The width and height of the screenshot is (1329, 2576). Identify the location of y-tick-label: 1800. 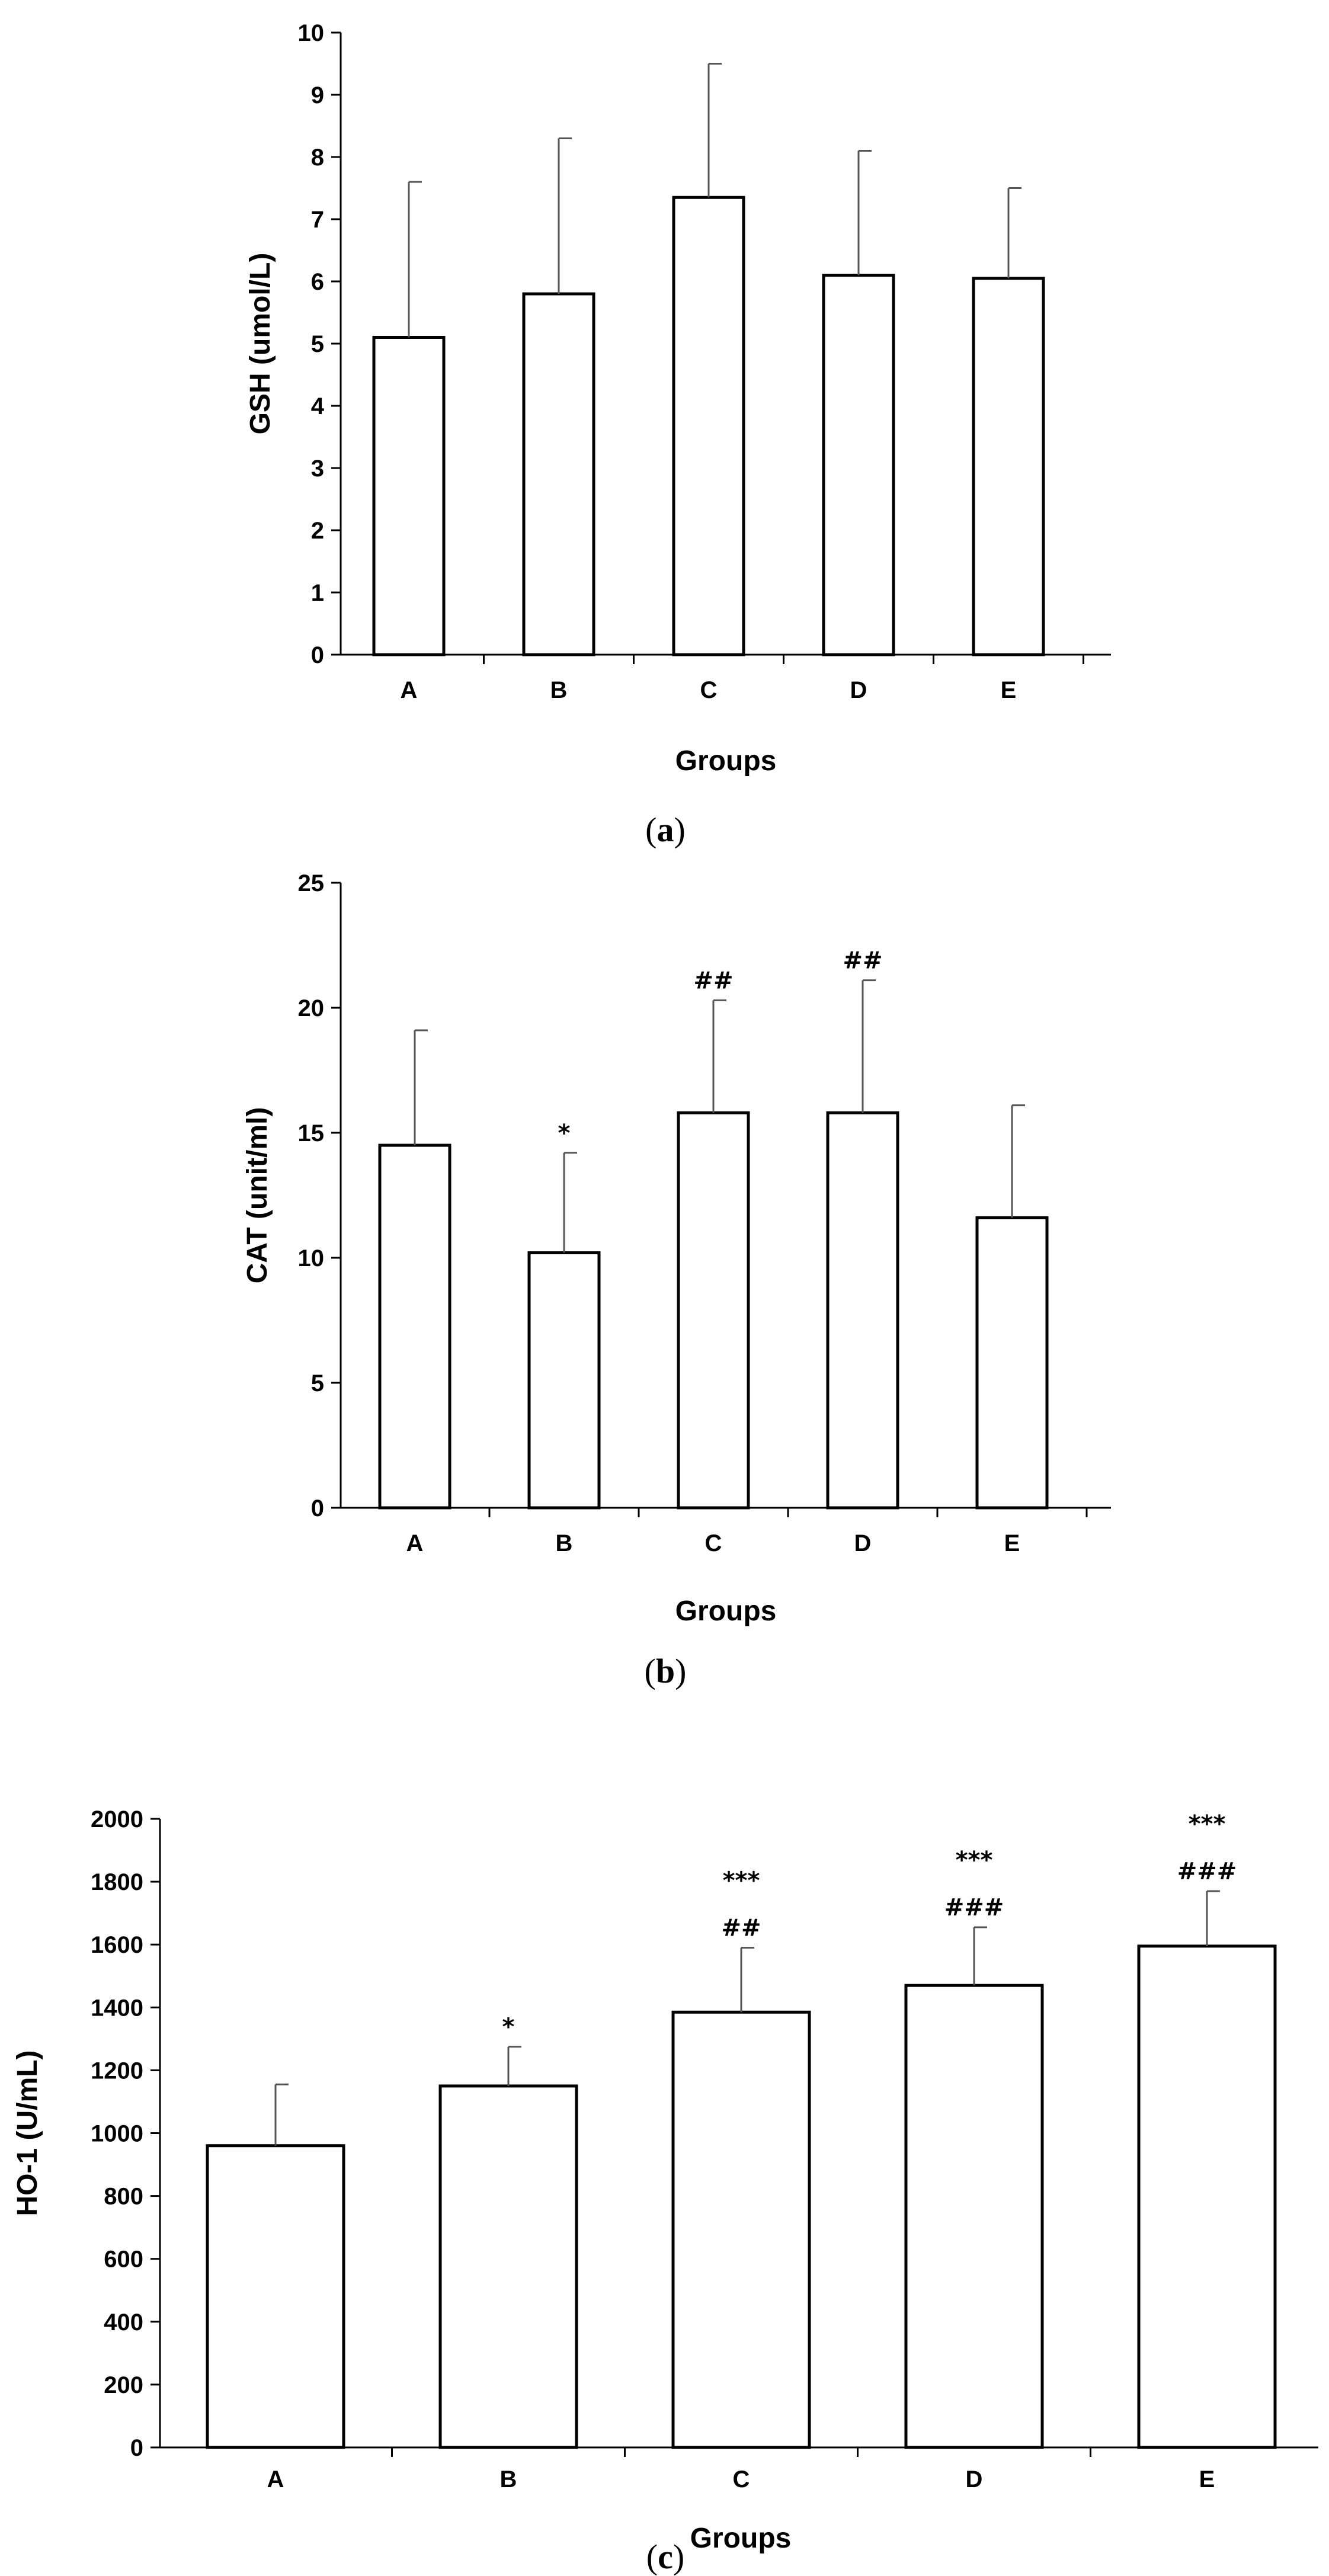
(117, 1882).